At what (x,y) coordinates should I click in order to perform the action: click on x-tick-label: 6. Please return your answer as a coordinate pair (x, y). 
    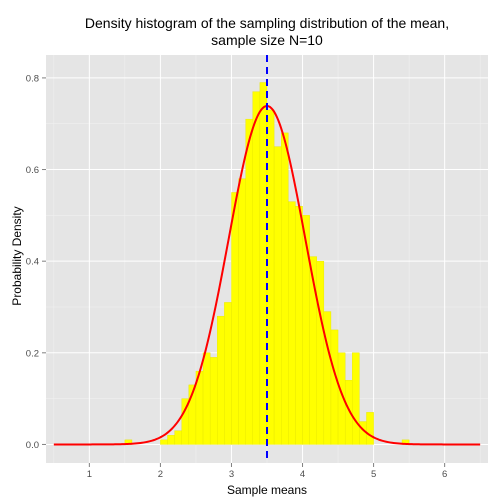
    Looking at the image, I should click on (444, 474).